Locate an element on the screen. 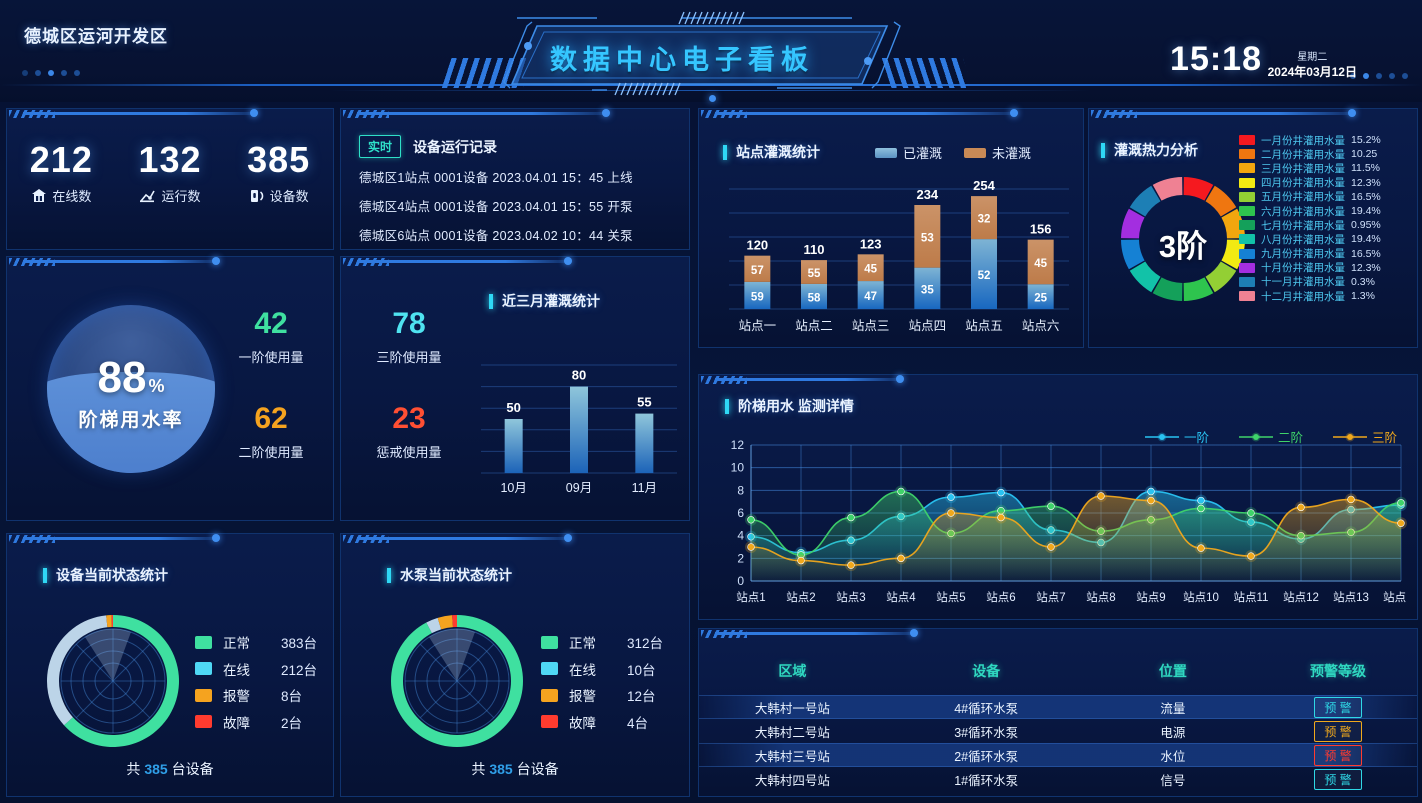 The height and width of the screenshot is (803, 1422). recent-months-title-text: 近三月灌溉统计 is located at coordinates (551, 301).